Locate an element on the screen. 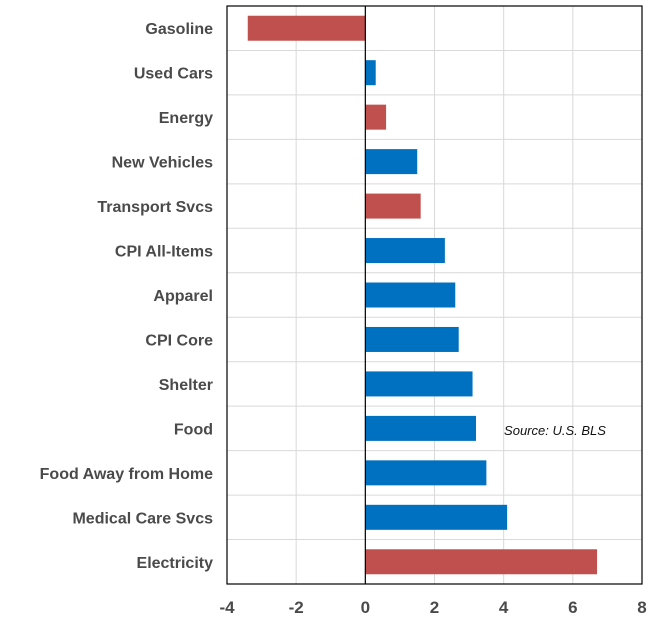 The image size is (658, 623). category-label-food: Food is located at coordinates (193, 429).